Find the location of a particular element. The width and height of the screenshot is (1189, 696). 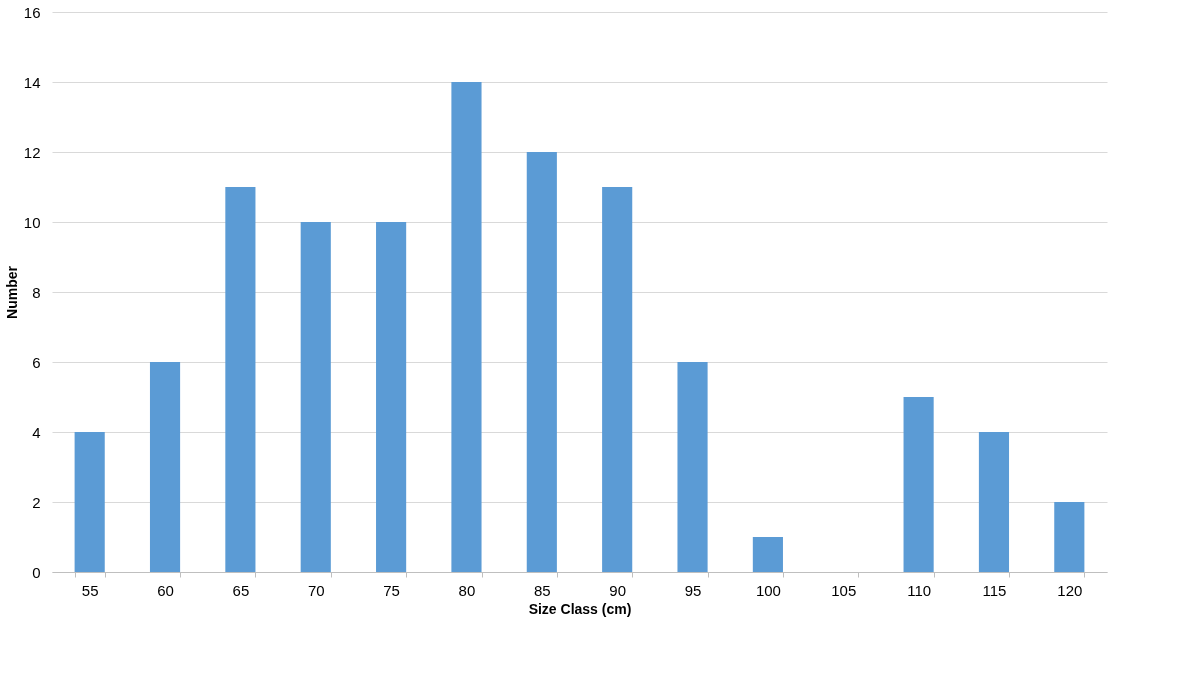

y-tick-label: 14 is located at coordinates (32, 82).